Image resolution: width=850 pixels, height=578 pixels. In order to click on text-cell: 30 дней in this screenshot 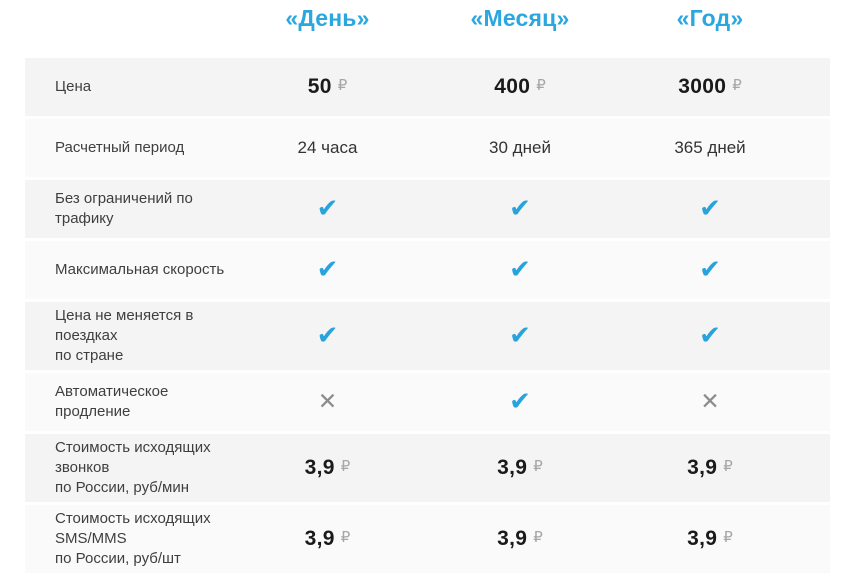, I will do `click(520, 148)`.